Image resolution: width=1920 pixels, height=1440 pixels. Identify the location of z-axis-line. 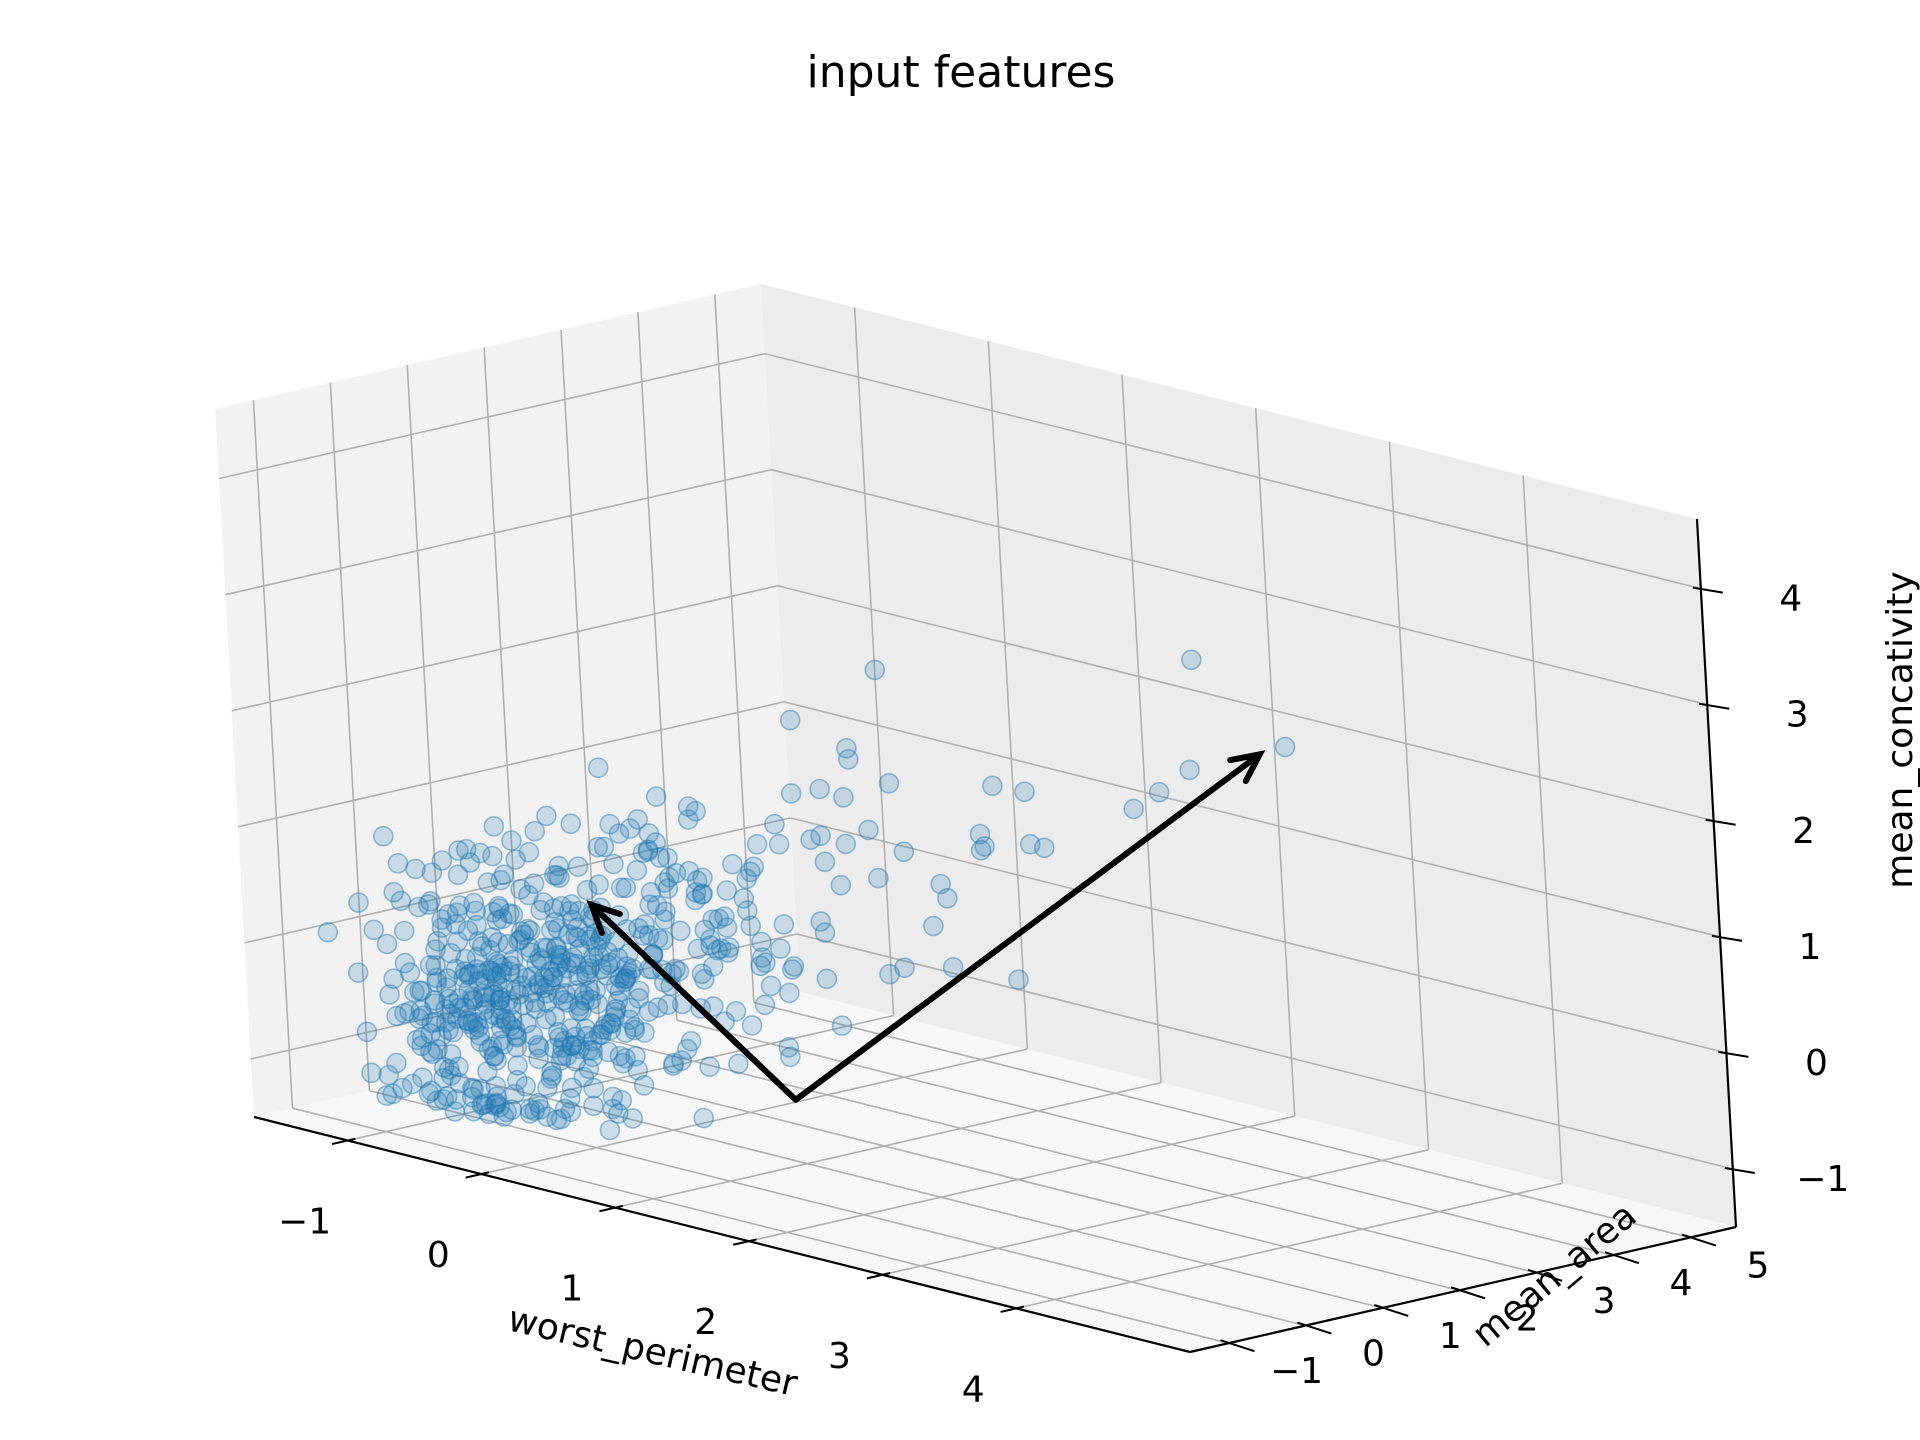
(1716, 873).